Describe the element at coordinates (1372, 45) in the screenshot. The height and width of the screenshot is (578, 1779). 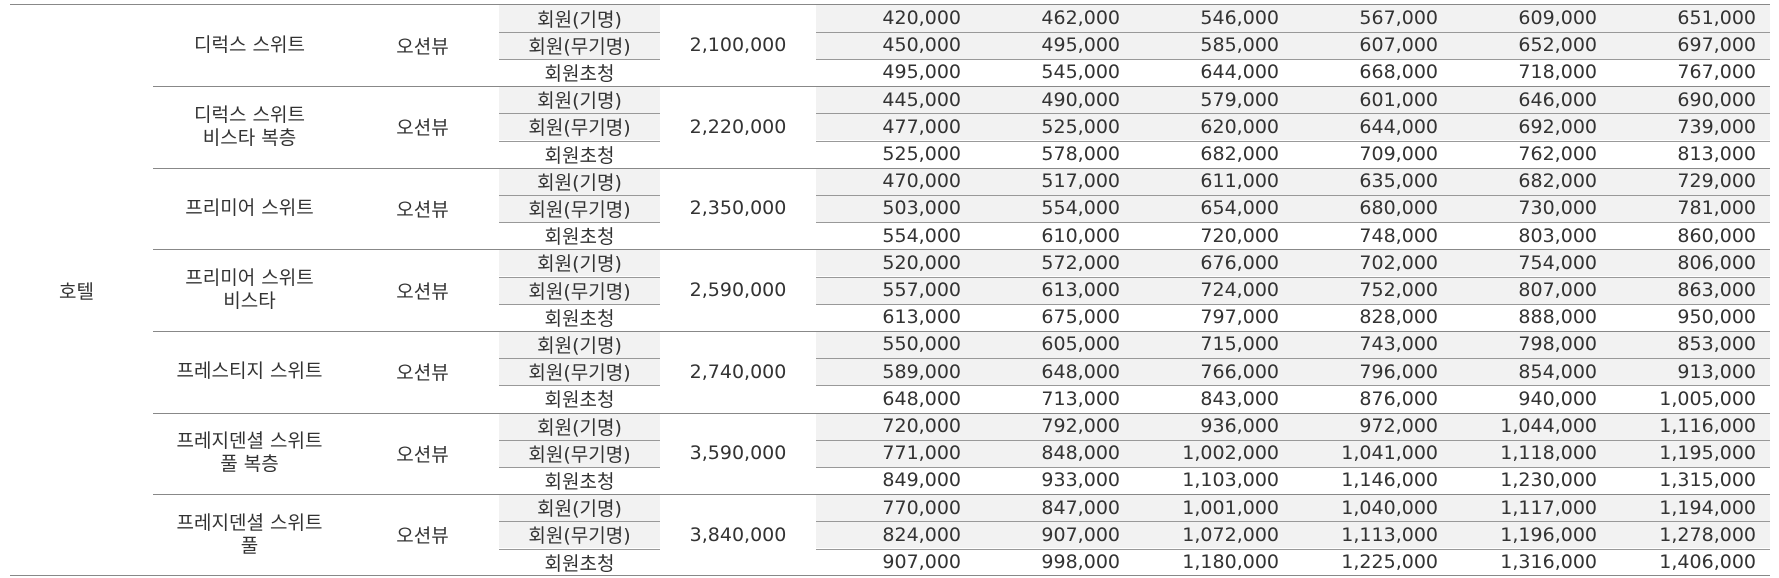
I see `price: 607,000` at that location.